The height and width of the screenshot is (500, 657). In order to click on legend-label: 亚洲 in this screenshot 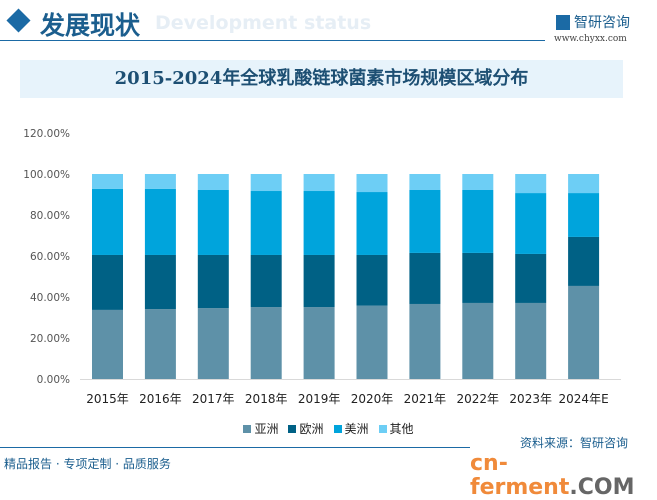, I will do `click(266, 429)`.